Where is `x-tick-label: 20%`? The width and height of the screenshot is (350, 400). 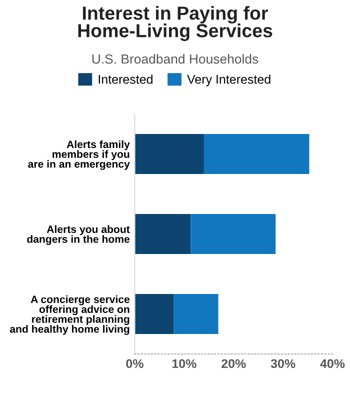 x-tick-label: 20% is located at coordinates (234, 363).